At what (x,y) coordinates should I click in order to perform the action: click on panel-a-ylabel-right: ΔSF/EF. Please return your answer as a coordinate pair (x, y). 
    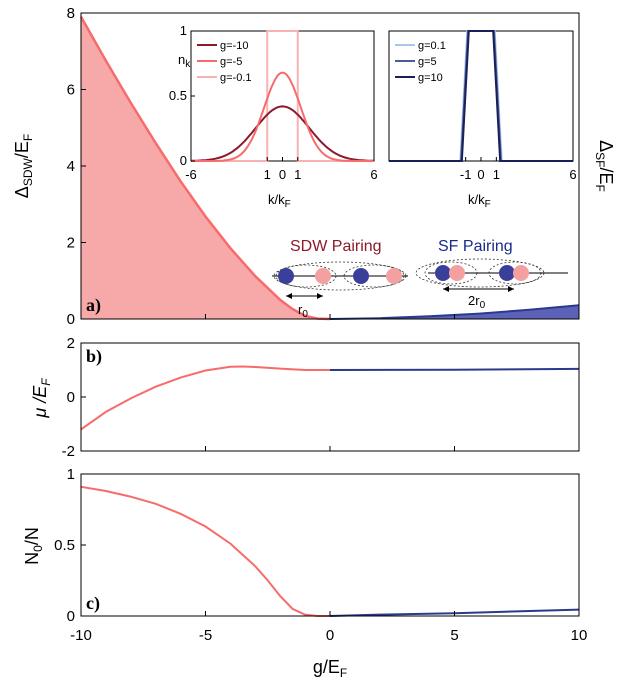
    Looking at the image, I should click on (604, 166).